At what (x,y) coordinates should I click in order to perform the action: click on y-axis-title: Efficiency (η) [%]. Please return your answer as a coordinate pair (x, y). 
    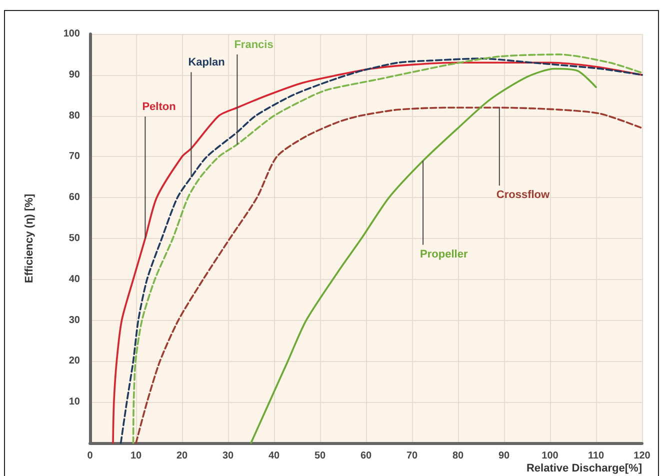
    Looking at the image, I should click on (30, 239).